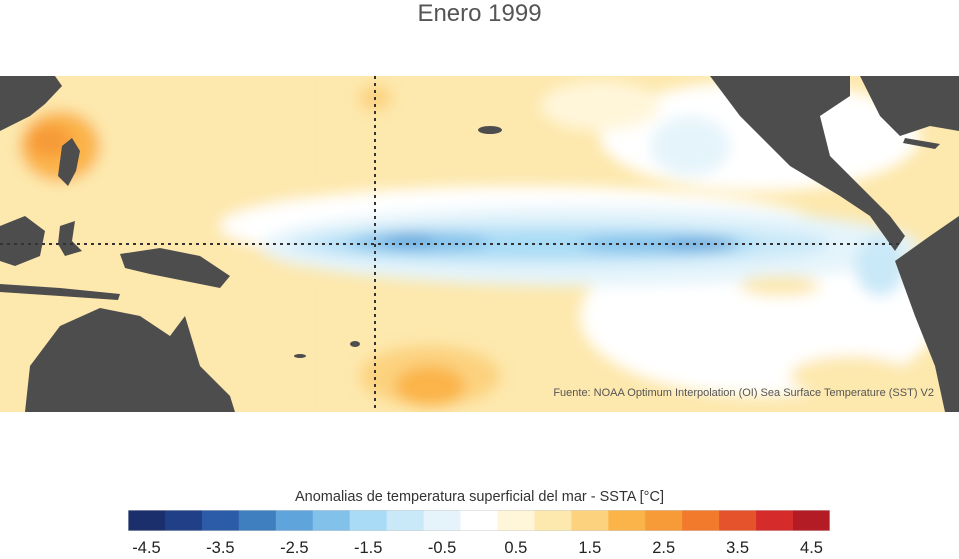 The image size is (959, 559). What do you see at coordinates (175, 268) in the screenshot?
I see `land-new-guinea` at bounding box center [175, 268].